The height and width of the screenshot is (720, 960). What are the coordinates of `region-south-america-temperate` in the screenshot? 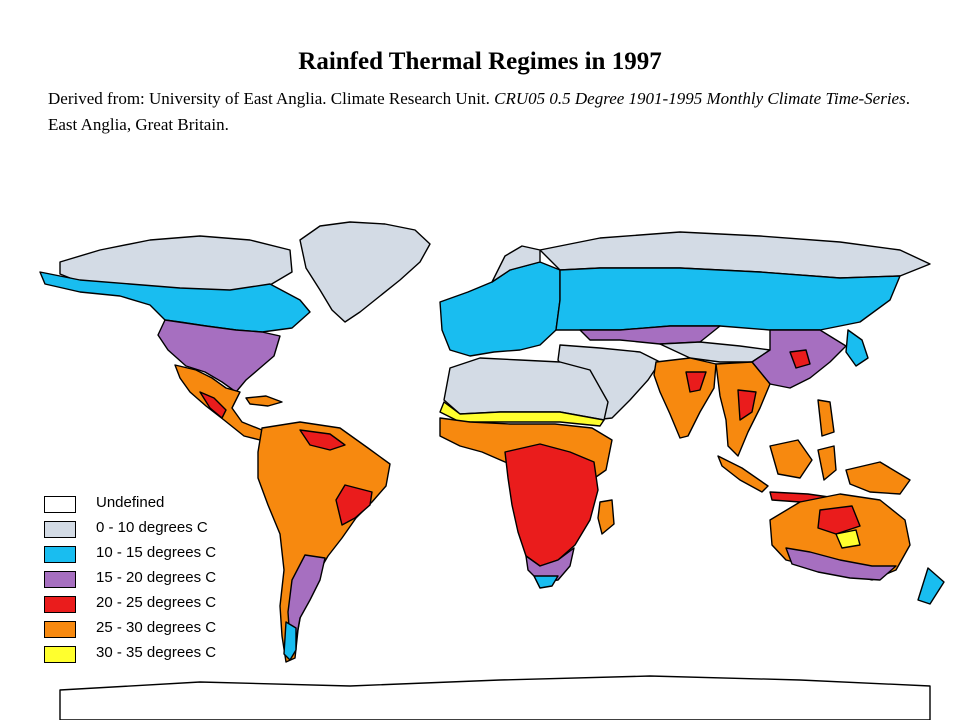 It's located at (306, 598).